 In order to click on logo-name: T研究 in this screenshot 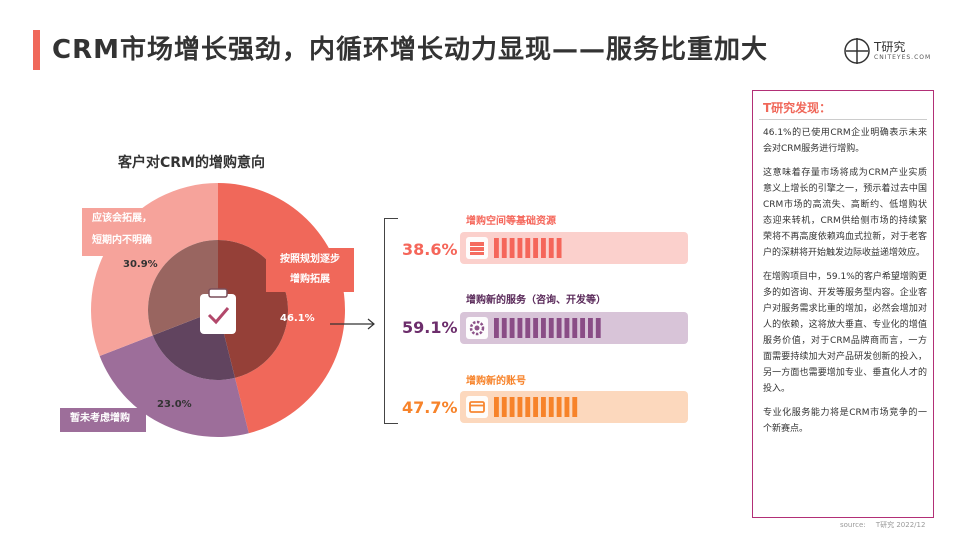, I will do `click(890, 47)`.